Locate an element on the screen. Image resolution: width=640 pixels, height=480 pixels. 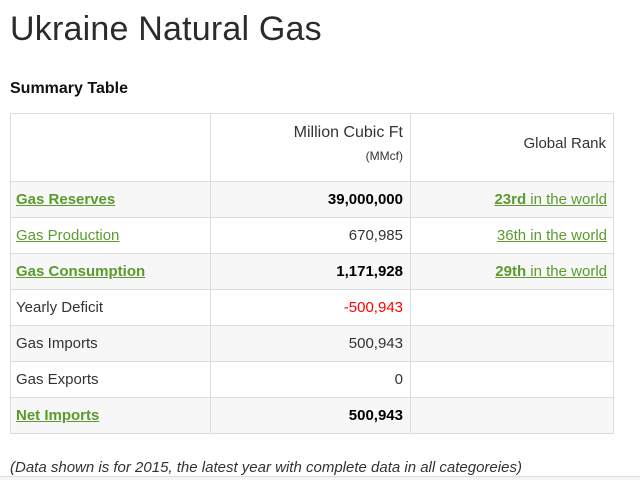
label-cell: Gas Exports is located at coordinates (110, 379).